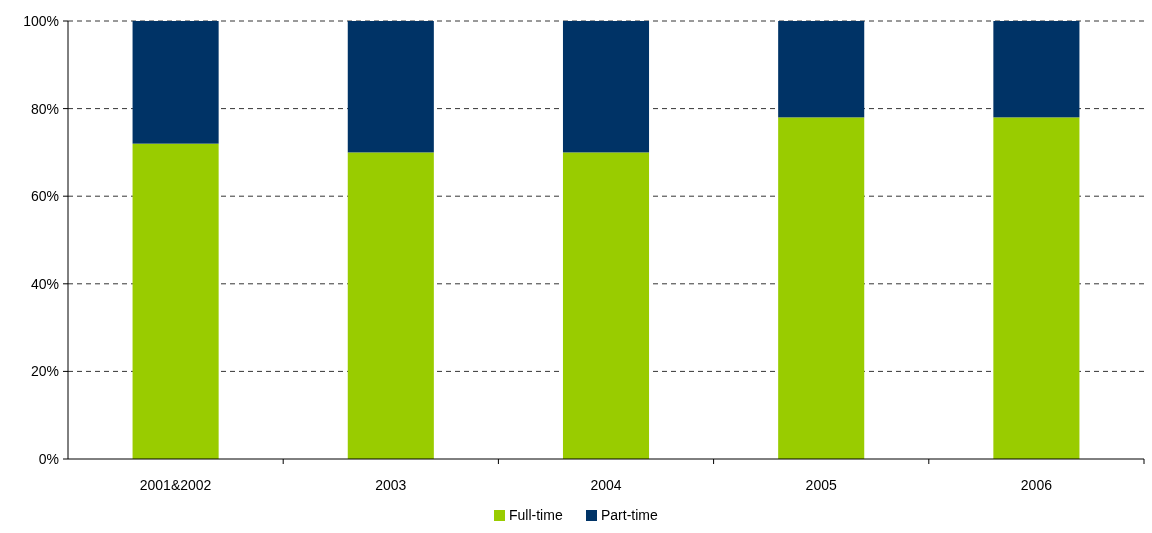  What do you see at coordinates (175, 485) in the screenshot?
I see `x-tick-label: 2001&2002` at bounding box center [175, 485].